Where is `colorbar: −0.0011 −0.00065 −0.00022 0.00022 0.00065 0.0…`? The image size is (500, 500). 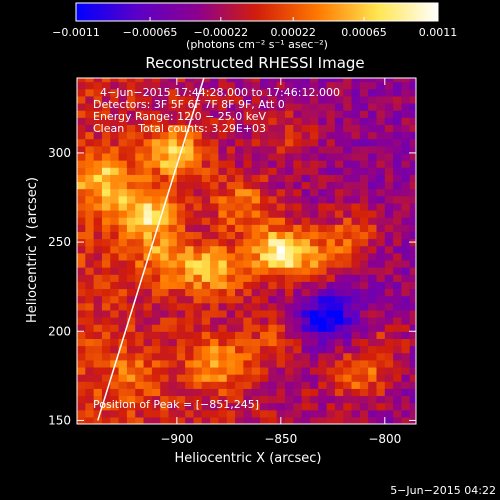 colorbar: −0.0011 −0.00065 −0.00022 0.00022 0.00065 0.0… is located at coordinates (254, 26).